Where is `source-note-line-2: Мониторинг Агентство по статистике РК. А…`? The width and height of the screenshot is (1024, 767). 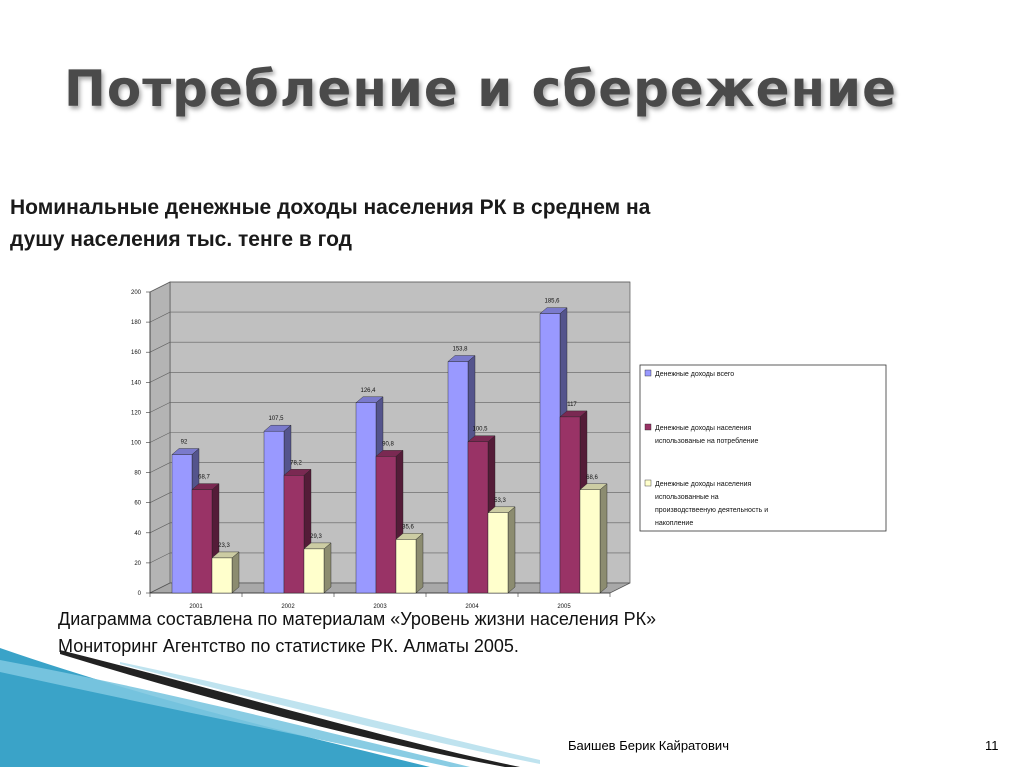
source-note-line-2: Мониторинг Агентство по статистике РК. А… is located at coordinates (288, 646).